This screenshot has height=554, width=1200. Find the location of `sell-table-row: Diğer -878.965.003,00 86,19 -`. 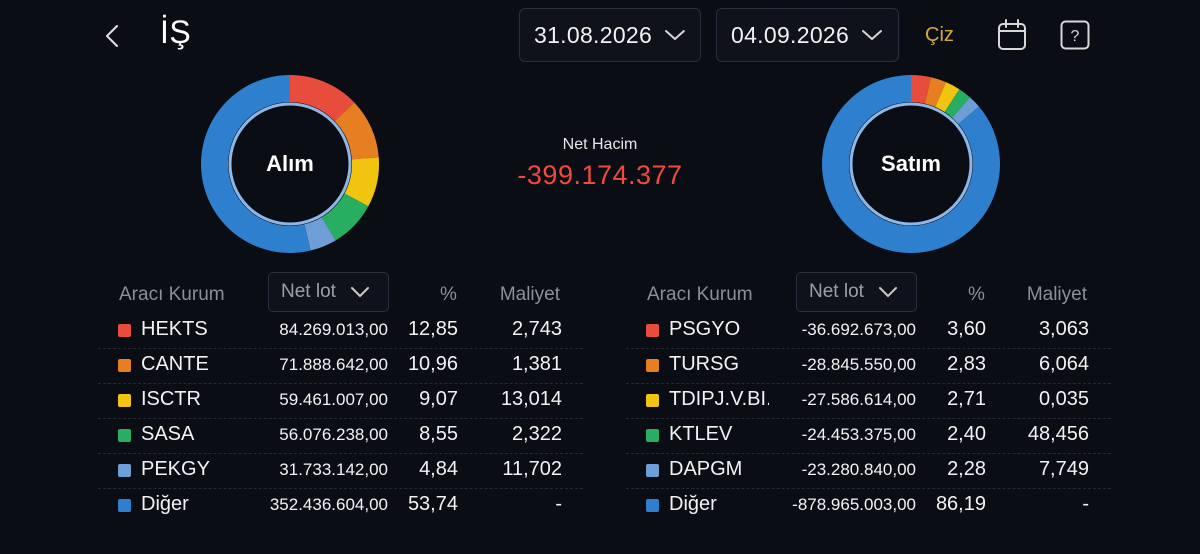

sell-table-row: Diğer -878.965.003,00 86,19 - is located at coordinates (868, 506).